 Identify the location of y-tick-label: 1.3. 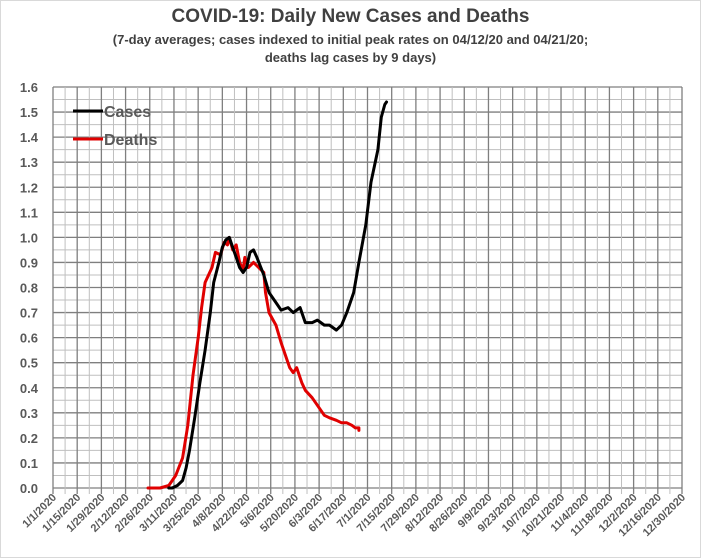
(29, 162).